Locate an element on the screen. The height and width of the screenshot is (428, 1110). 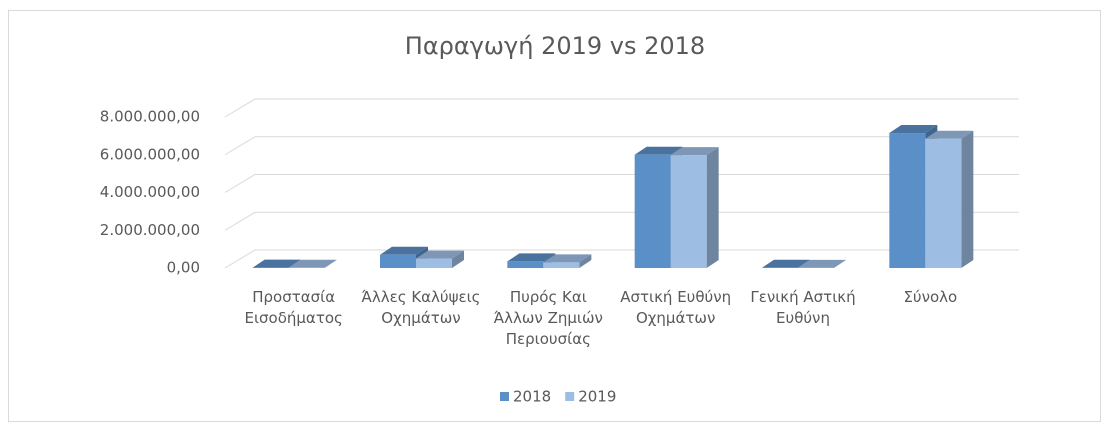
x-tick-label: Άλλες Καλύψεις Οχημάτων is located at coordinates (421, 307).